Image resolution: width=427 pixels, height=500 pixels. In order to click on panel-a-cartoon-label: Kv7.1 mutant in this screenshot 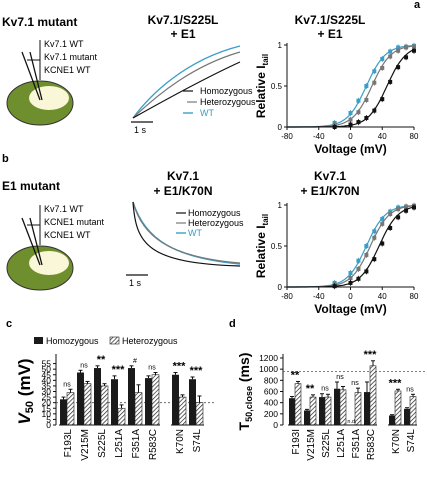, I will do `click(39, 22)`.